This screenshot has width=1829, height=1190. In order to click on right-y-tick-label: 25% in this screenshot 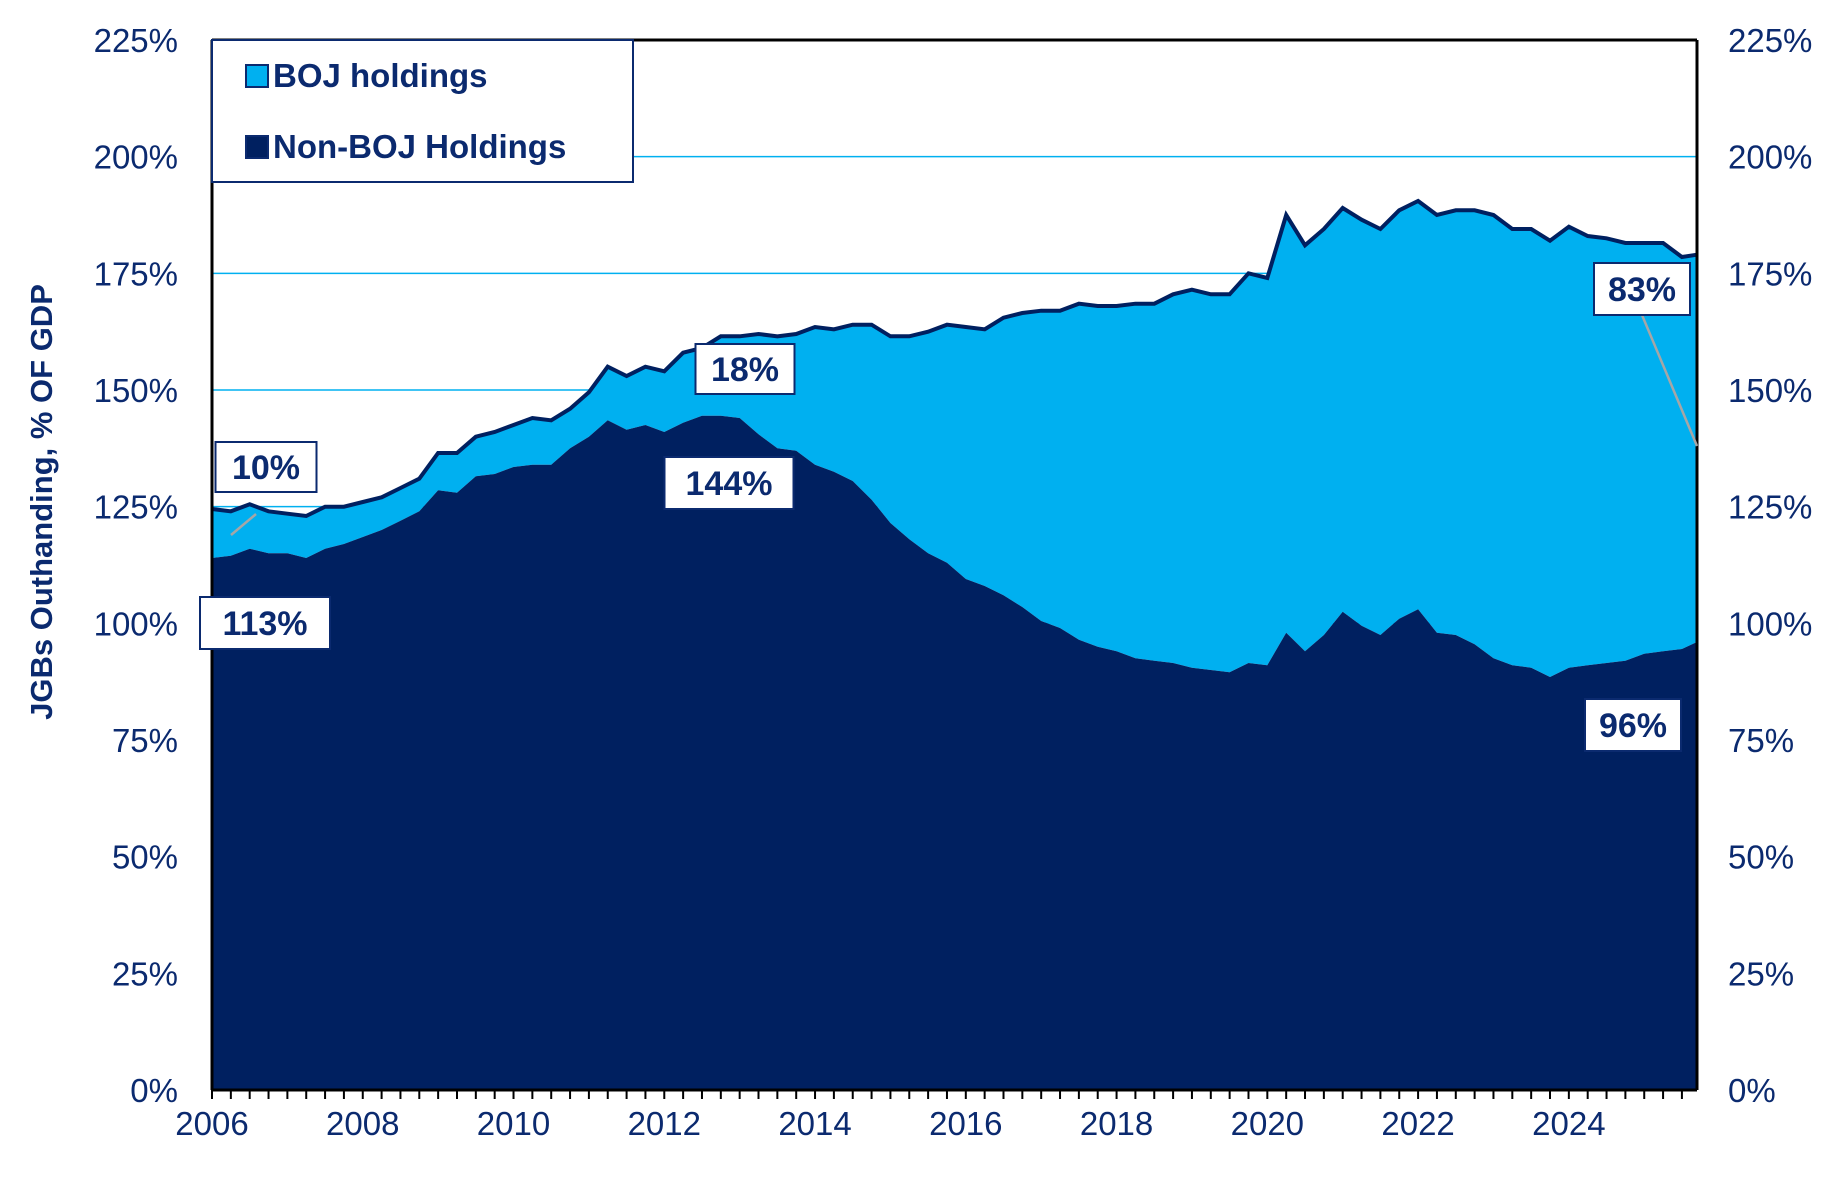, I will do `click(1761, 973)`.